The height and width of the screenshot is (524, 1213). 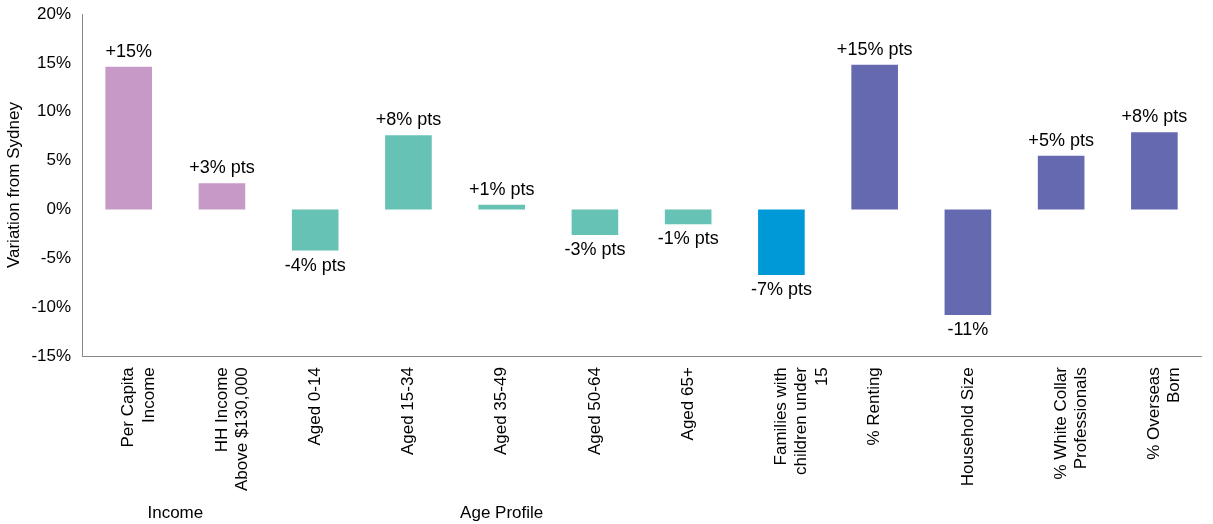 What do you see at coordinates (501, 411) in the screenshot?
I see `x-tick-label: Aged 35-49` at bounding box center [501, 411].